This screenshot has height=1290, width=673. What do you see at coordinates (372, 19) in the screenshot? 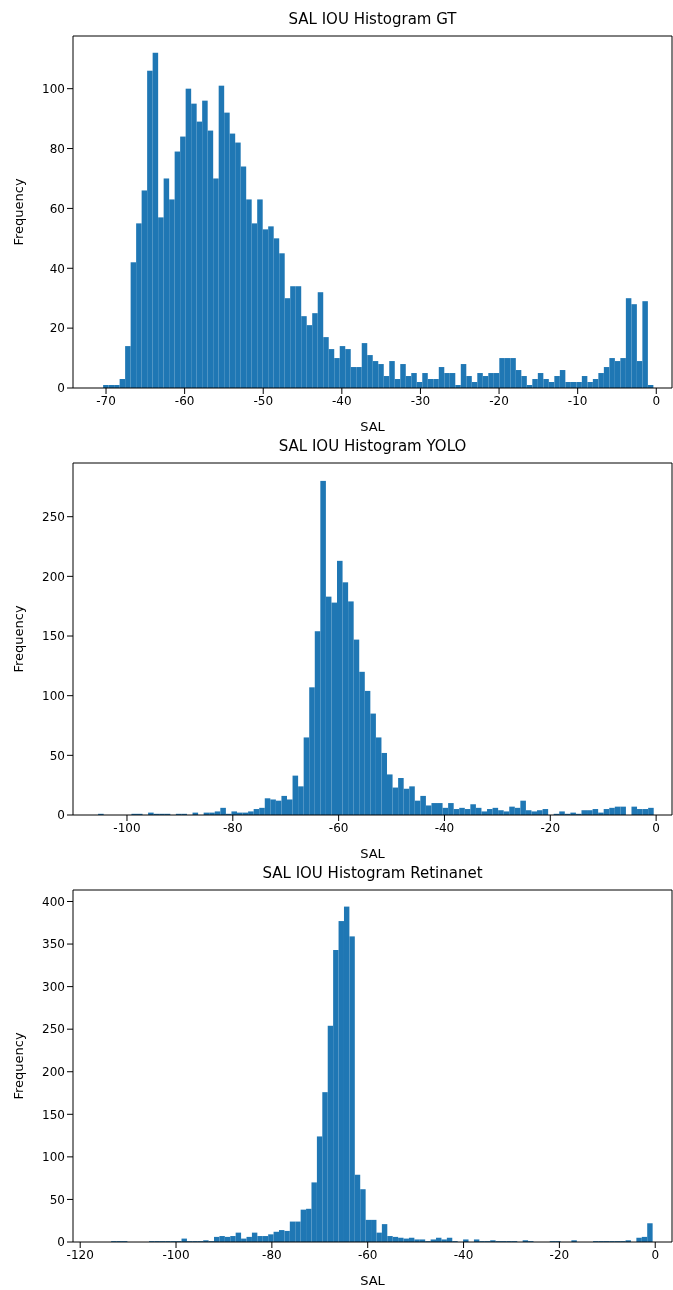
I see `chart-title: SAL IOU Histogram GT` at bounding box center [372, 19].